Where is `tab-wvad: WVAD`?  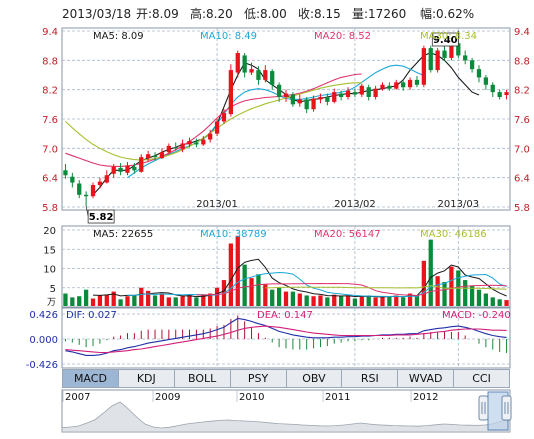
tab-wvad: WVAD is located at coordinates (426, 378).